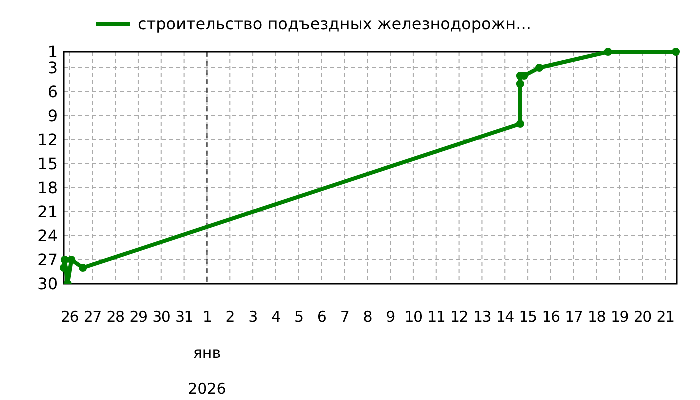  Describe the element at coordinates (48, 188) in the screenshot. I see `y-tick-label: 18` at that location.